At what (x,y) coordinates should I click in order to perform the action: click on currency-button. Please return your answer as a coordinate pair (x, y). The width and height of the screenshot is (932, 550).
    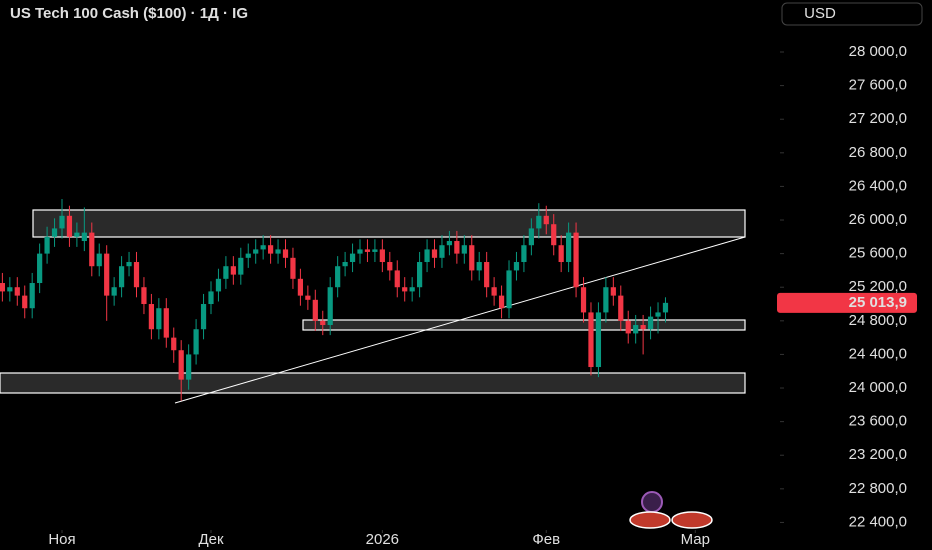
    Looking at the image, I should click on (852, 14).